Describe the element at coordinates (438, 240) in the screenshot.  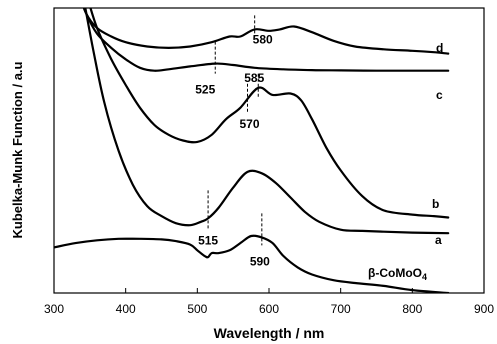
I see `series-label-3: a` at that location.